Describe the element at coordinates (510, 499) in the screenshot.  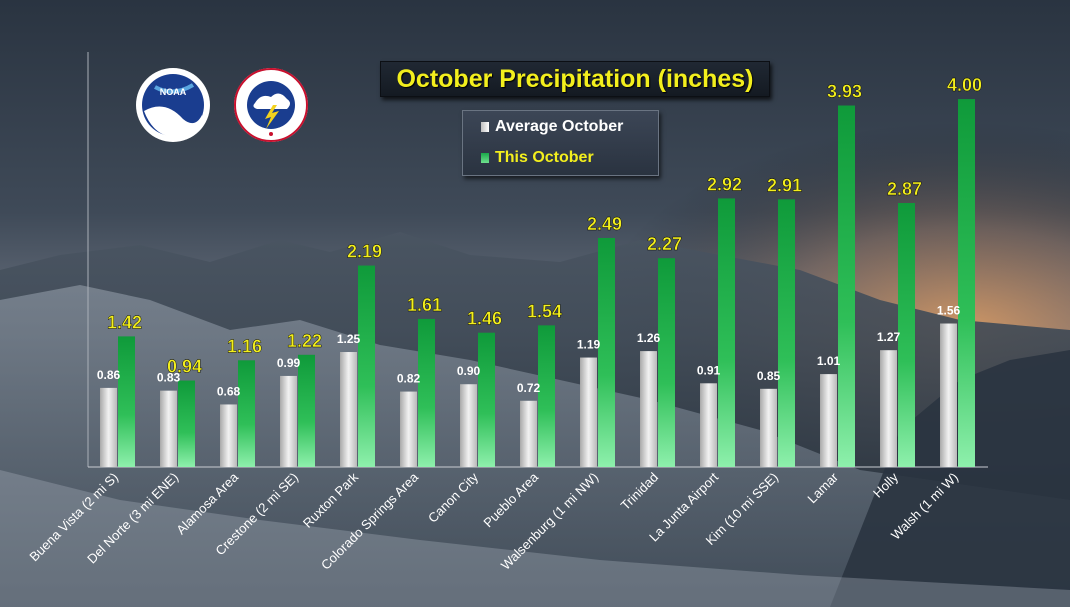
I see `x-tick-label-7: Pueblo Area` at that location.